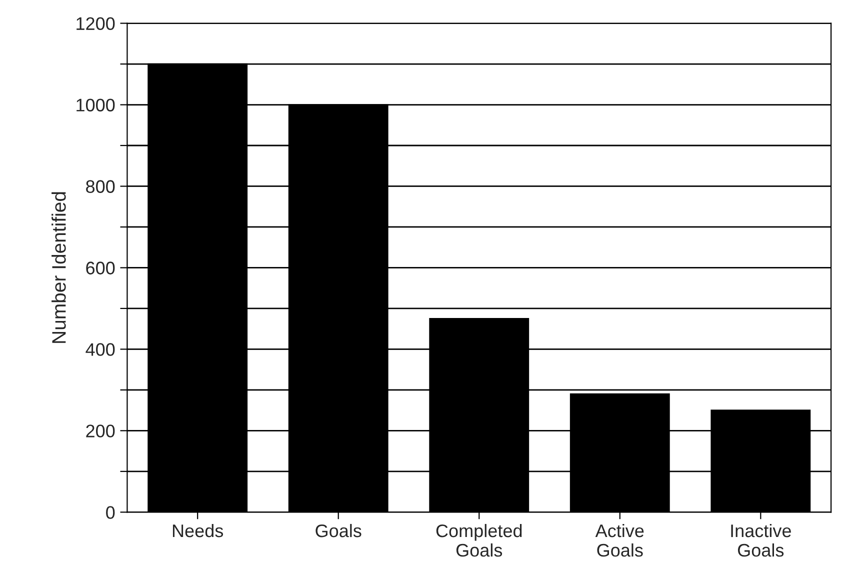 The width and height of the screenshot is (848, 582). Describe the element at coordinates (339, 531) in the screenshot. I see `x-tick-label: Goals` at that location.